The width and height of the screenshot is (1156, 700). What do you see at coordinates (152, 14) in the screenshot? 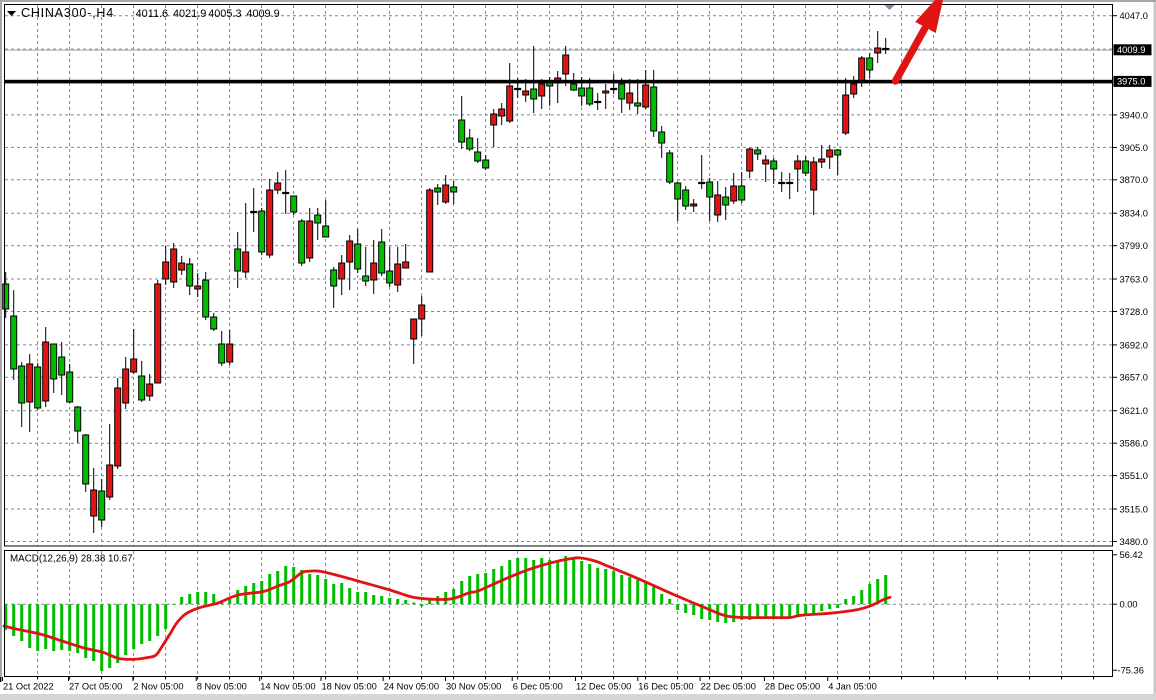
I see `svg-text: 4011.6` at bounding box center [152, 14].